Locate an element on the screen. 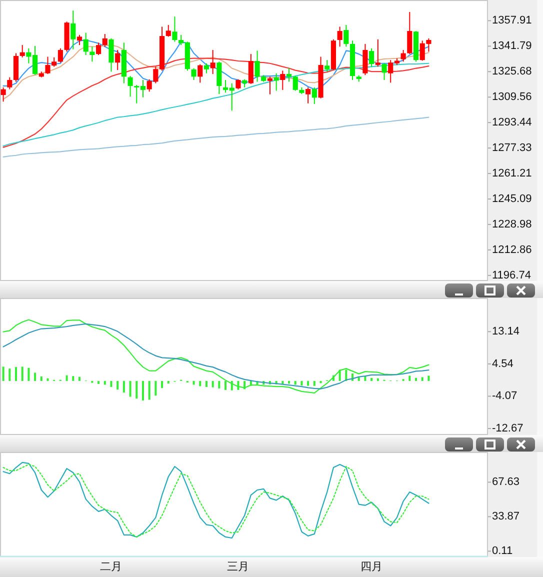 This screenshot has width=543, height=577. y-tick-label: 4.54 is located at coordinates (503, 364).